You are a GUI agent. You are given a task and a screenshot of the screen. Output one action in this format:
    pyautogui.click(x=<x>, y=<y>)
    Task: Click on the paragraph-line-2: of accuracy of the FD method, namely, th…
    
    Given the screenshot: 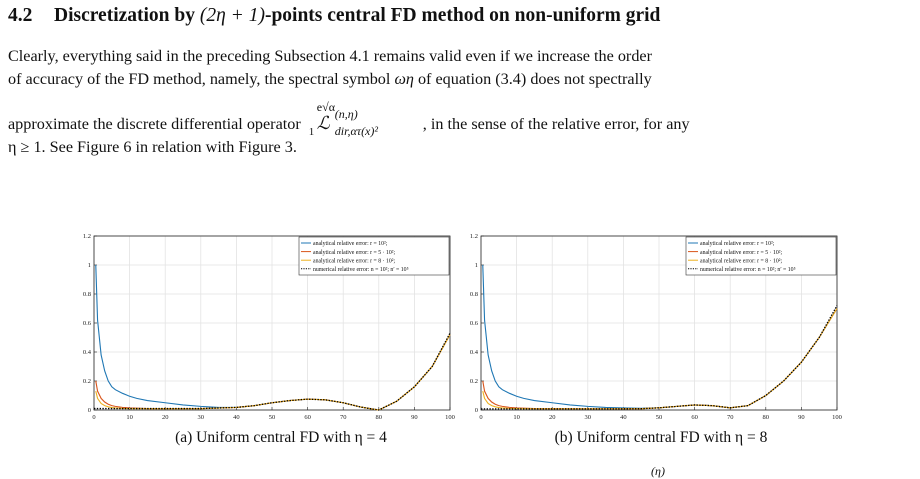 What is the action you would take?
    pyautogui.click(x=460, y=79)
    